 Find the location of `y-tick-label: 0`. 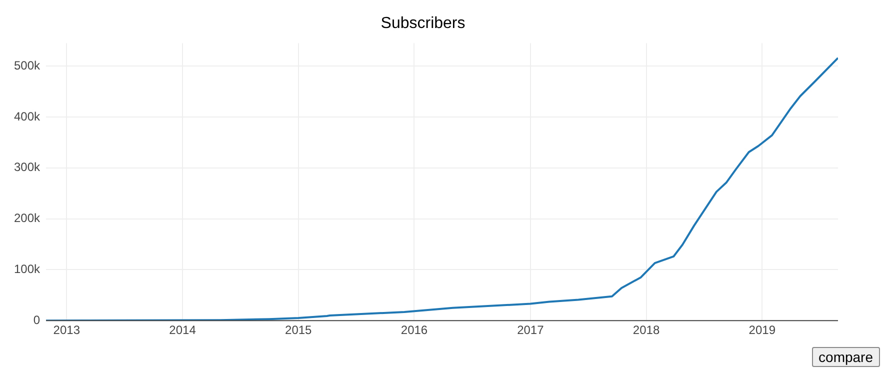

y-tick-label: 0 is located at coordinates (36, 319).